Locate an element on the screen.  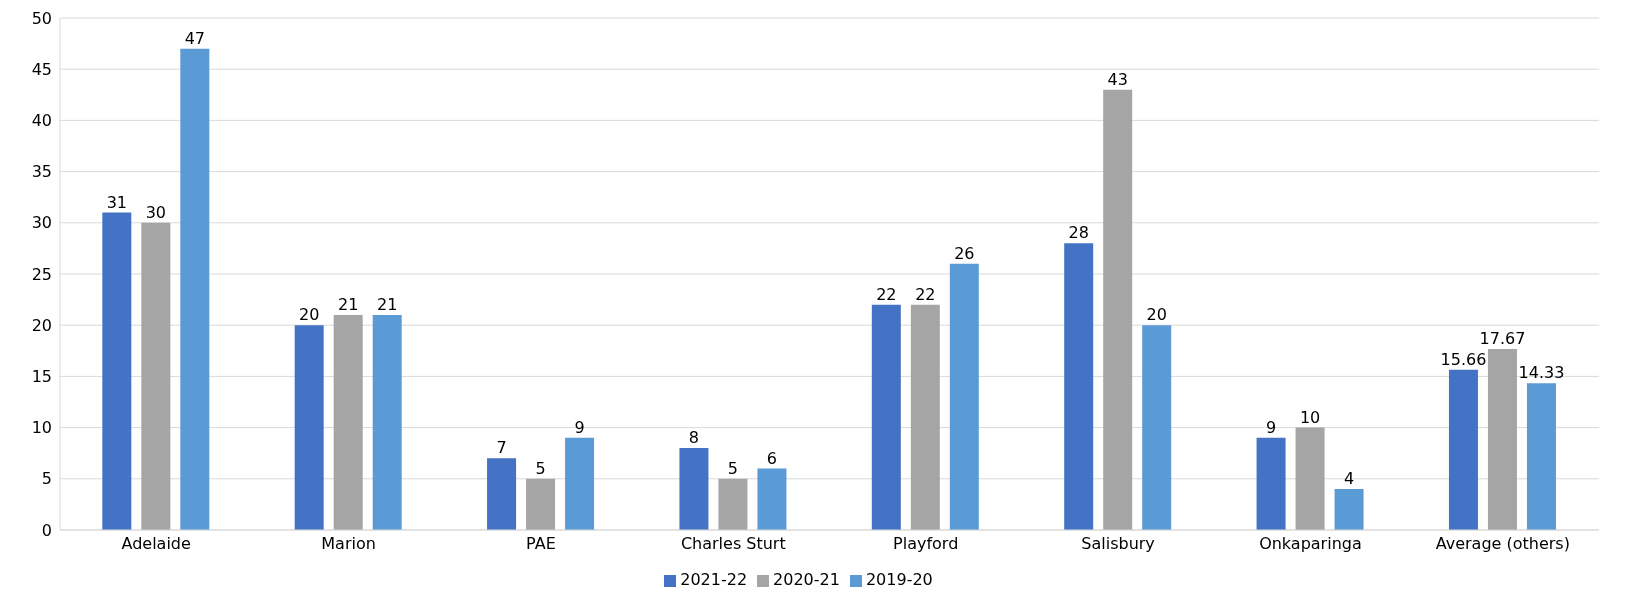
y-tick-label: 30 is located at coordinates (41, 223).